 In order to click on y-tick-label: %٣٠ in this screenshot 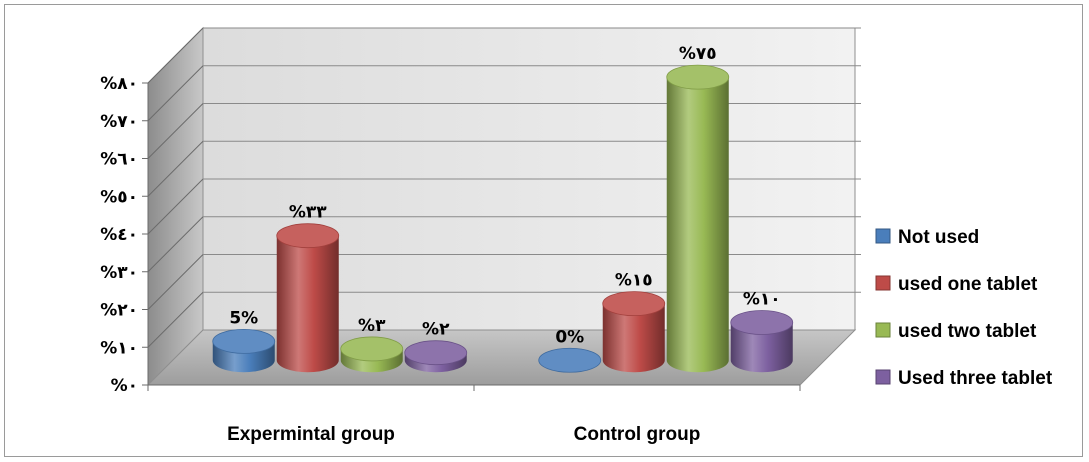, I will do `click(119, 273)`.